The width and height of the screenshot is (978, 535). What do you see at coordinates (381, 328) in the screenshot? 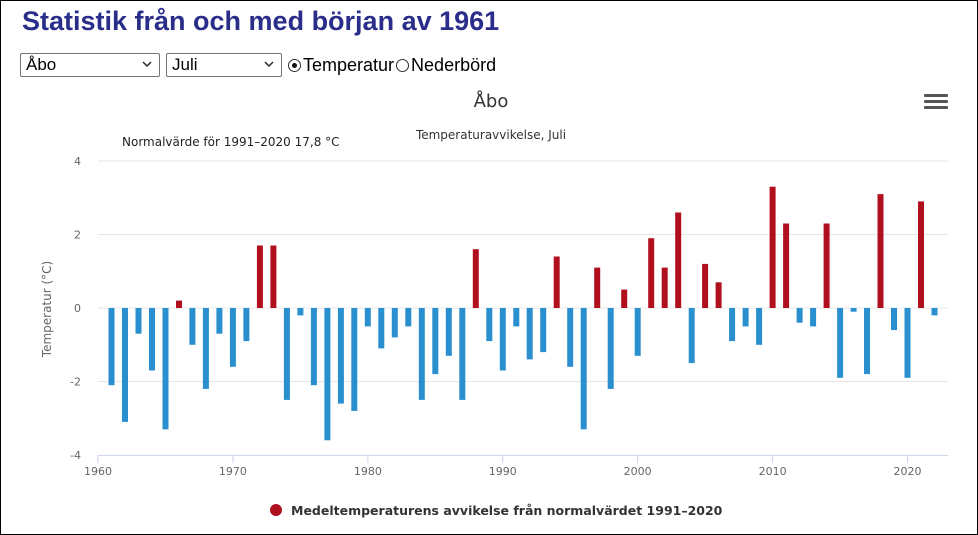
I see `bar-1981` at bounding box center [381, 328].